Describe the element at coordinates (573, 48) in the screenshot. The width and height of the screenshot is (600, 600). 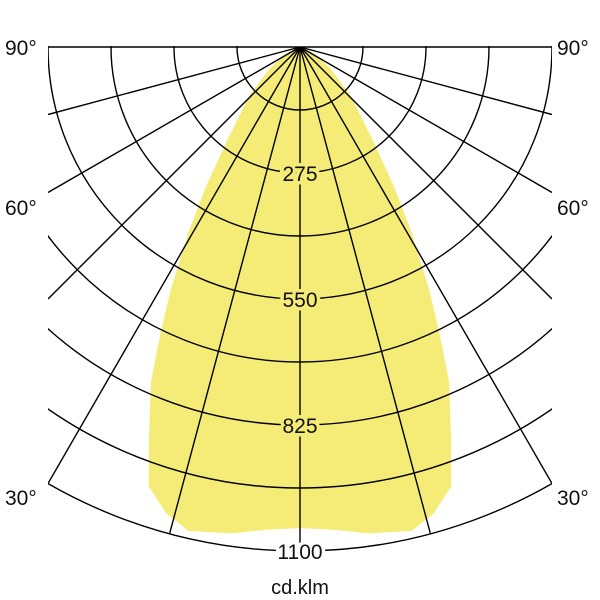
I see `angle-label-right-90: 90°` at that location.